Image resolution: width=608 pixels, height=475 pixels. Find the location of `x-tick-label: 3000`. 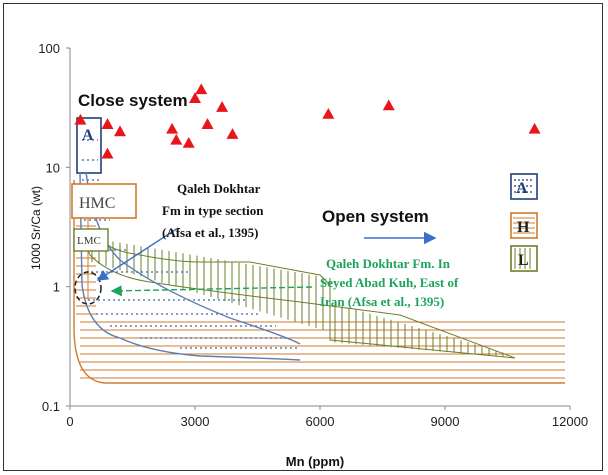

x-tick-label: 3000 is located at coordinates (195, 421).